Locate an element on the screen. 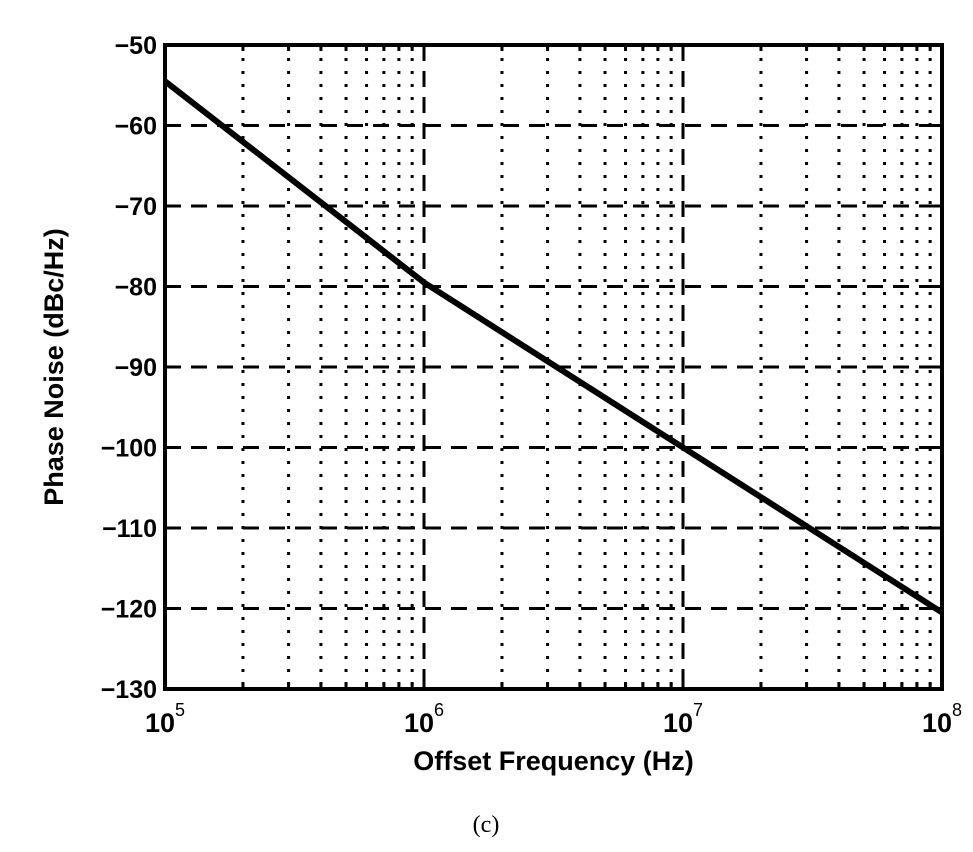 The width and height of the screenshot is (973, 852). x-tick-exponent: 5 is located at coordinates (180, 710).